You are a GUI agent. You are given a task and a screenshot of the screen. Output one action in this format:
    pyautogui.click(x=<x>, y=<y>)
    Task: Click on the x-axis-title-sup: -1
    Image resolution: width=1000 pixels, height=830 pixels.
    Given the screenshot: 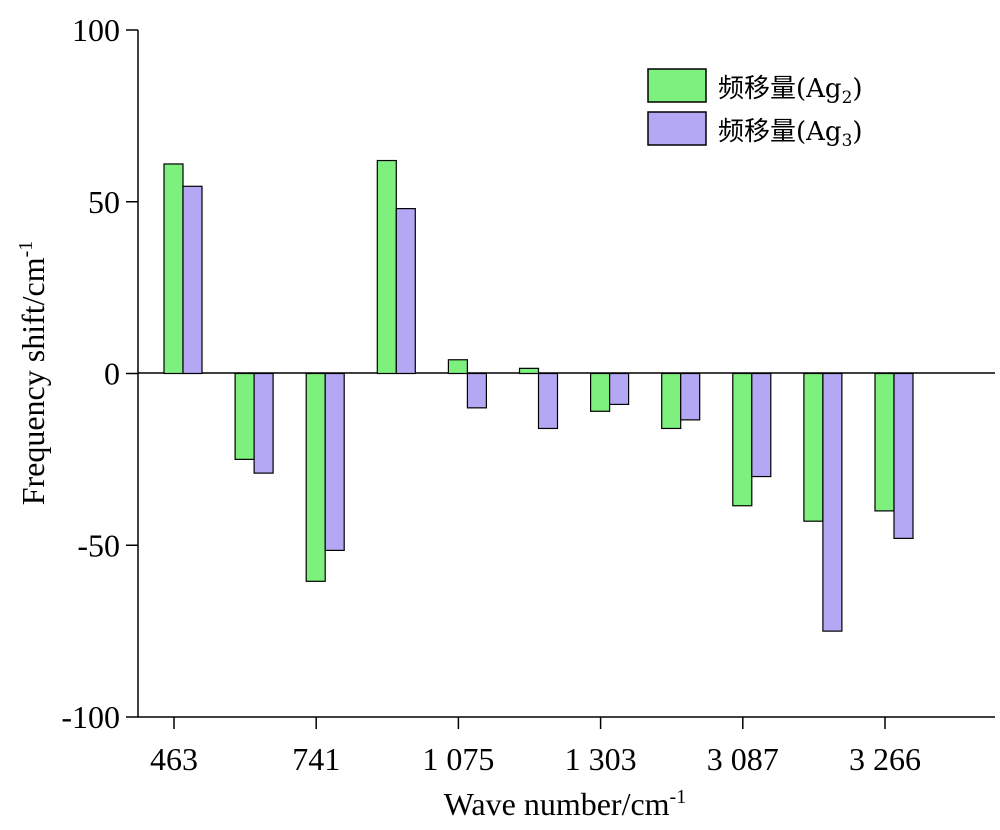 What is the action you would take?
    pyautogui.click(x=678, y=797)
    